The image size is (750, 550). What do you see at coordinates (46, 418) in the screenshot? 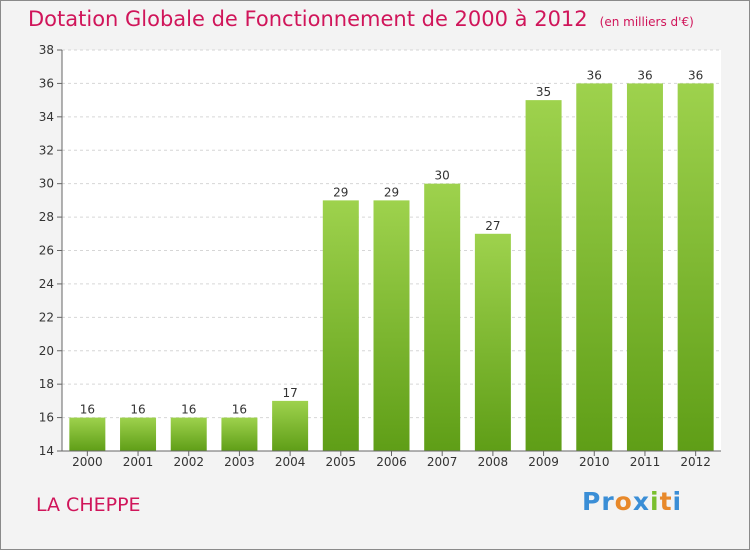
I see `y-tick-label: 16` at bounding box center [46, 418].